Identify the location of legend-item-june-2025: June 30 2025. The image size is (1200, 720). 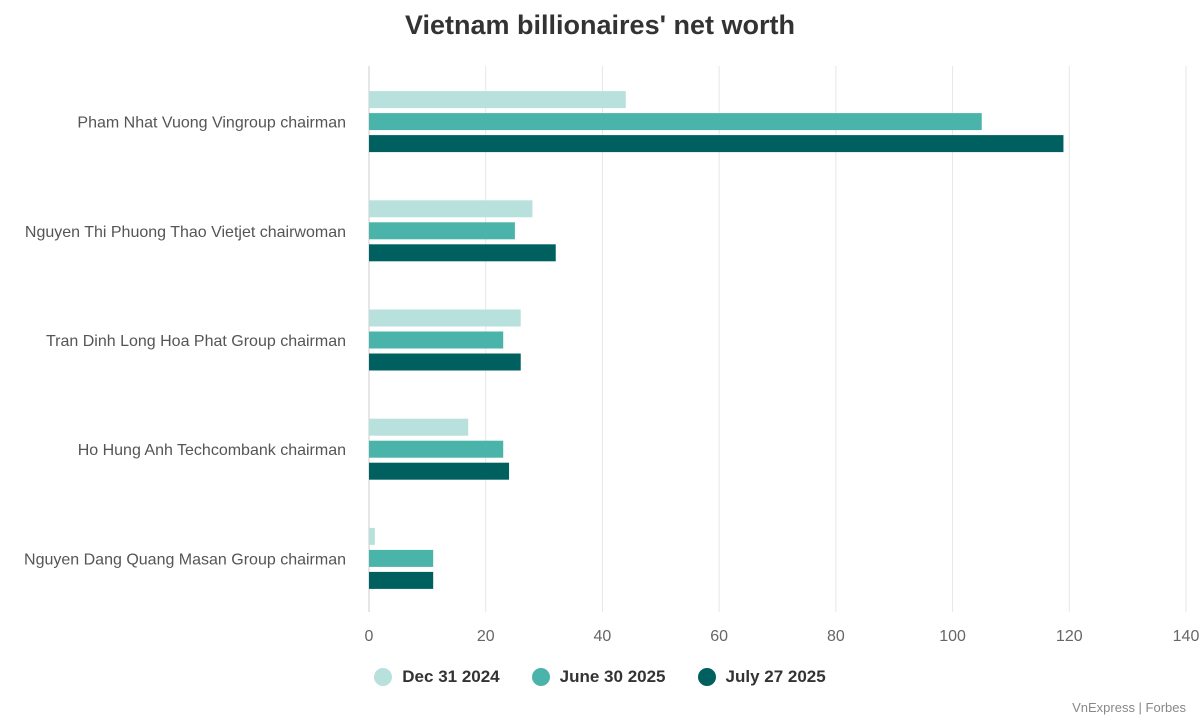
(598, 677).